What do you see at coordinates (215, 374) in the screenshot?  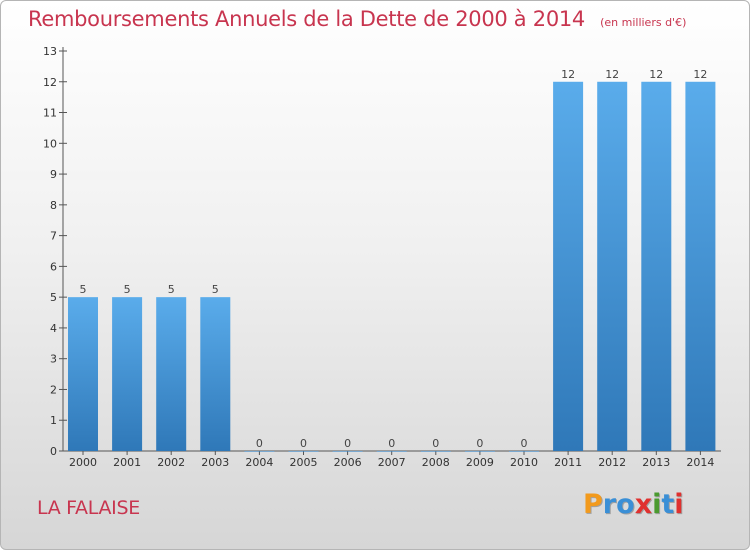 I see `bar-2003` at bounding box center [215, 374].